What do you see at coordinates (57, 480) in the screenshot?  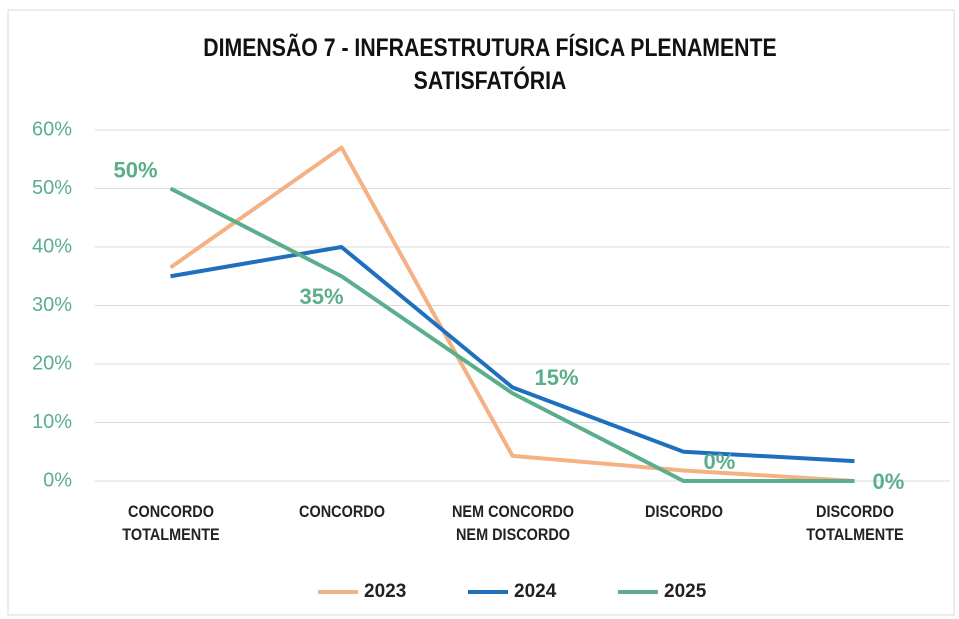 I see `y-tick-label: 0%` at bounding box center [57, 480].